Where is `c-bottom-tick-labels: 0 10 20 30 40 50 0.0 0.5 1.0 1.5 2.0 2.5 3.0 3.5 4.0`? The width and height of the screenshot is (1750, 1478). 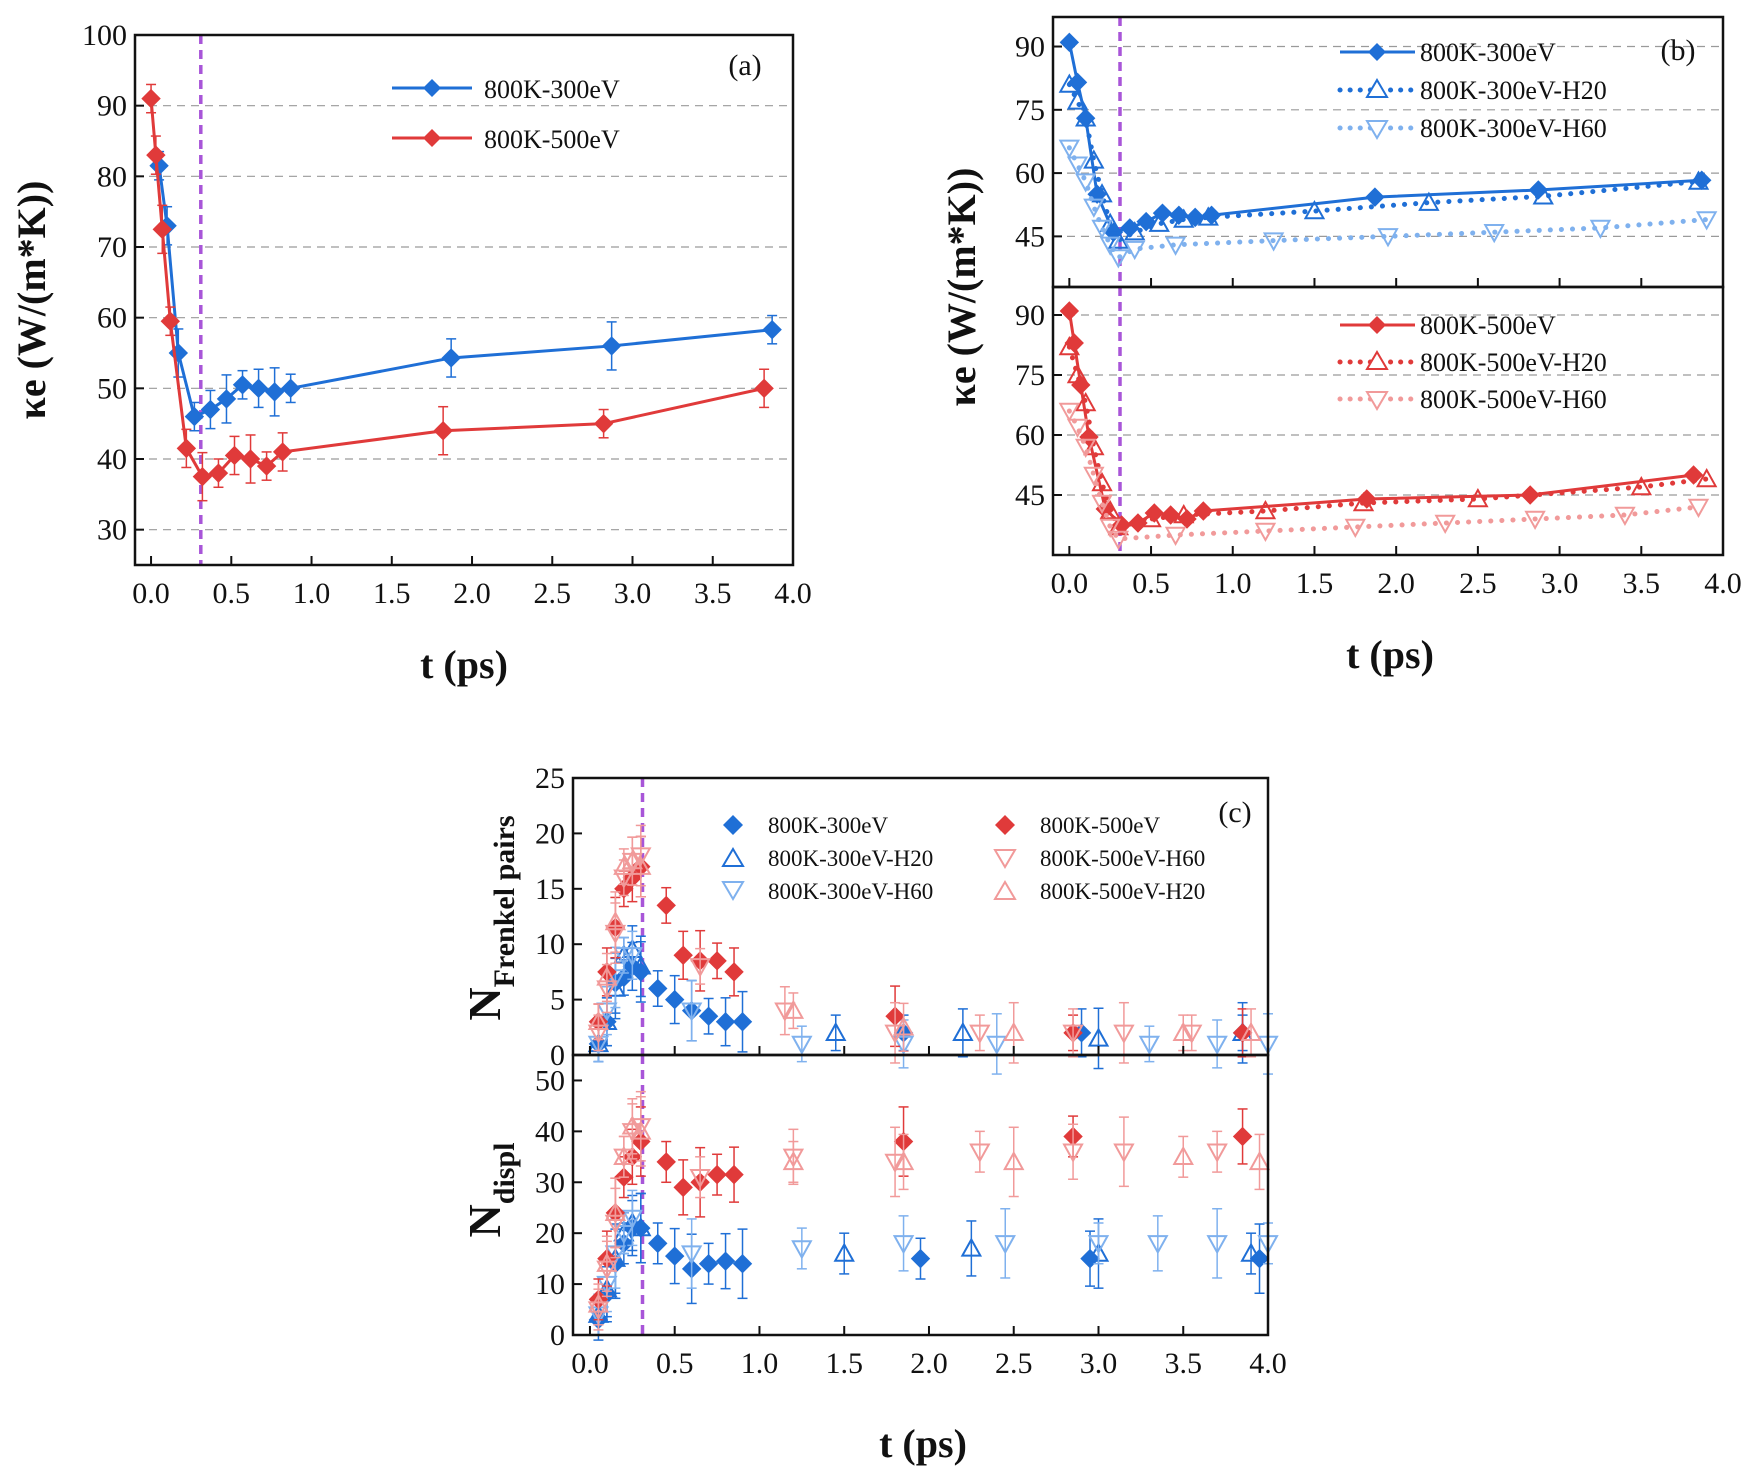 c-bottom-tick-labels: 0 10 20 30 40 50 0.0 0.5 1.0 1.5 2.0 2.5 3.0 3.5 4.0 is located at coordinates (911, 1222).